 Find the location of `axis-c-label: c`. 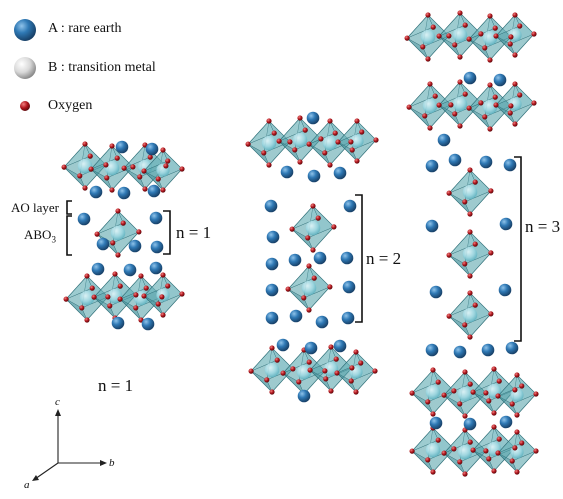

axis-c-label: c is located at coordinates (57, 402).